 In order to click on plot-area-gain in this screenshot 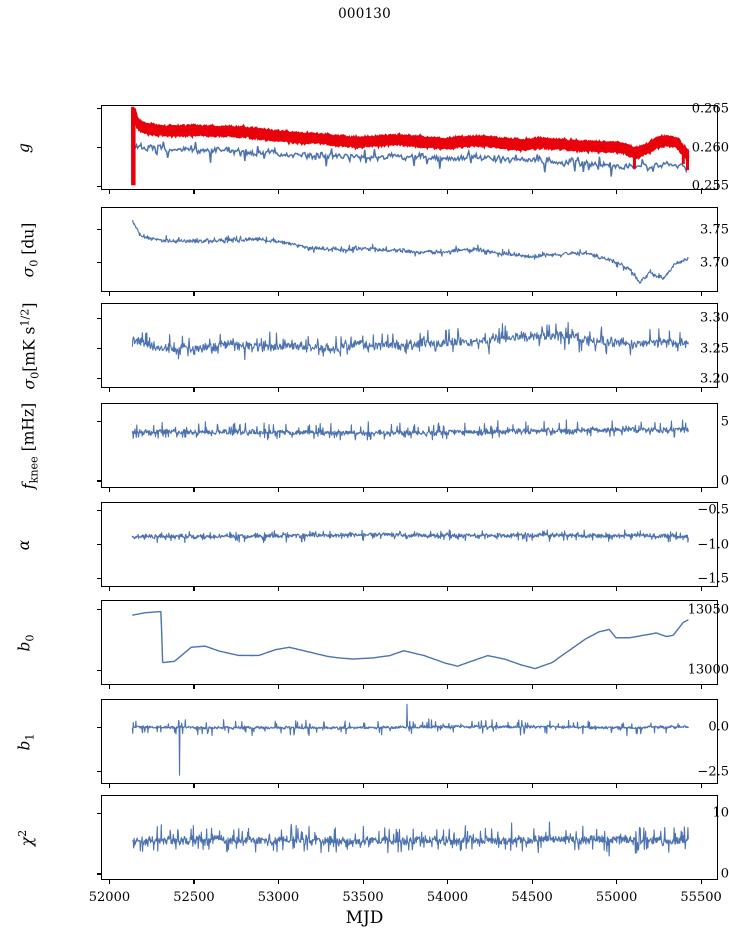, I will do `click(409, 147)`.